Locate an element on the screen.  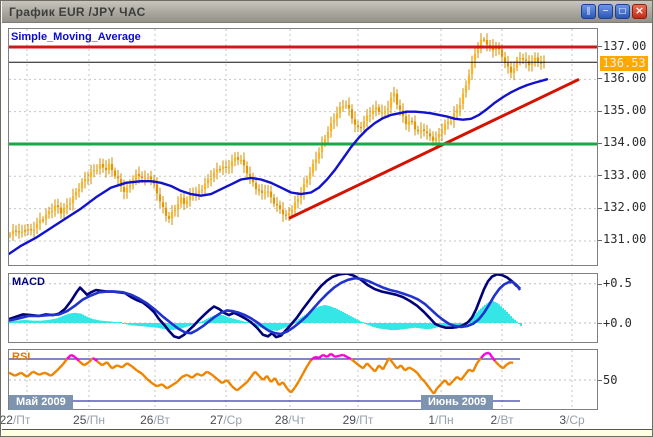
x-axis-label: 22/Пт is located at coordinates (15, 420).